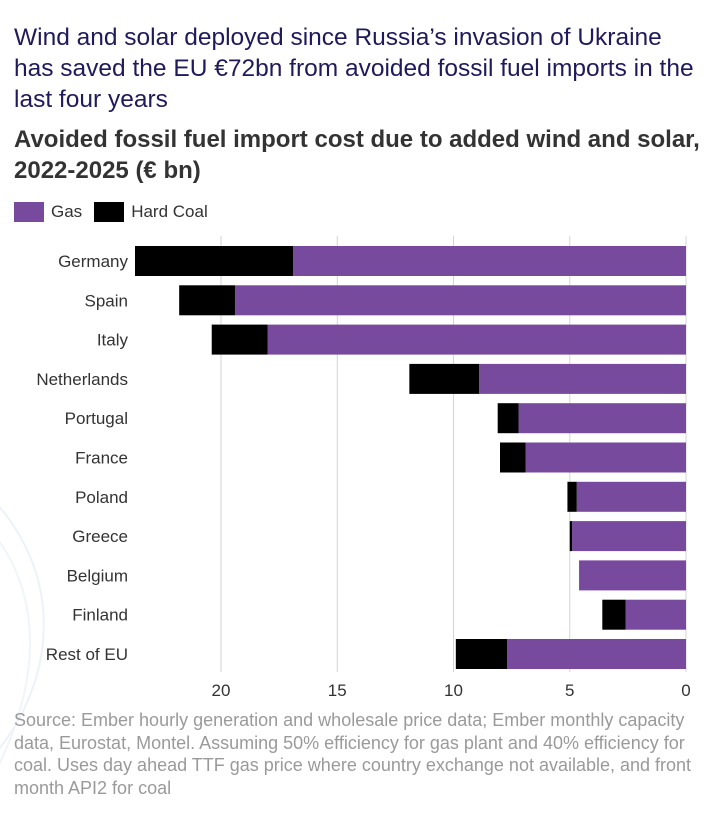 This screenshot has width=710, height=818. Describe the element at coordinates (87, 654) in the screenshot. I see `category-label: Rest of EU` at that location.